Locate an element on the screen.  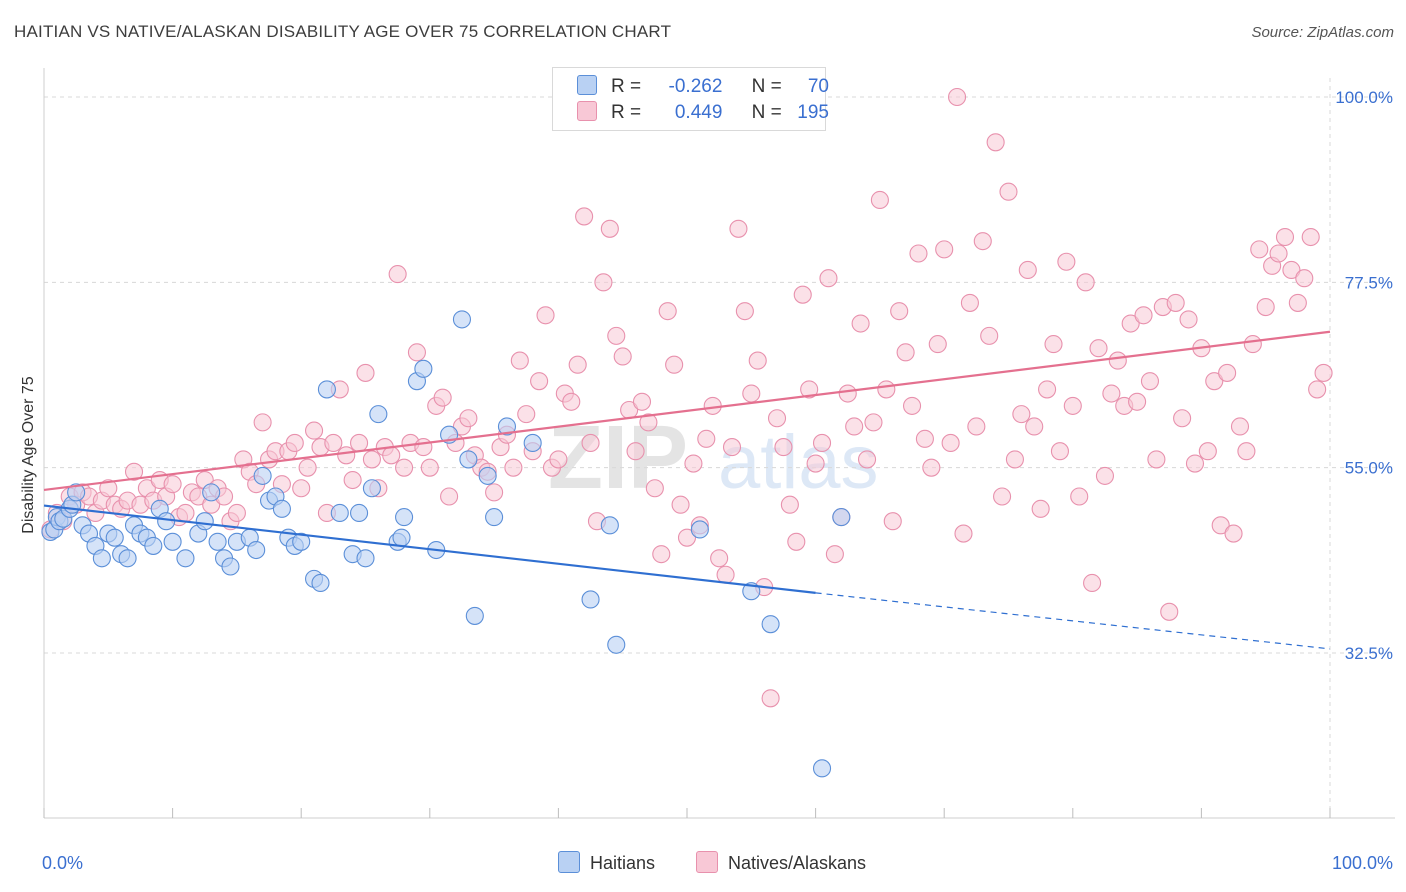
x-tick-label-max: 100.0% is located at coordinates (1362, 863).